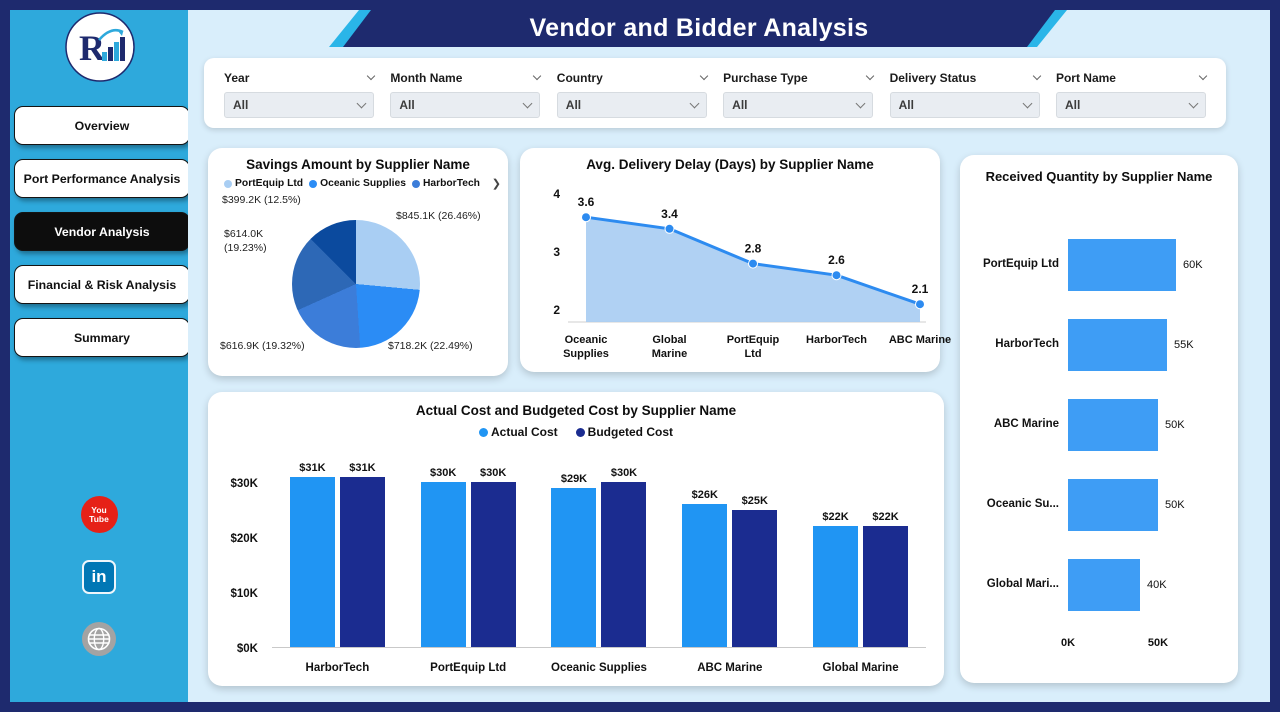 The image size is (1280, 712). Describe the element at coordinates (102, 125) in the screenshot. I see `sidebar-item-overview: Overview` at that location.